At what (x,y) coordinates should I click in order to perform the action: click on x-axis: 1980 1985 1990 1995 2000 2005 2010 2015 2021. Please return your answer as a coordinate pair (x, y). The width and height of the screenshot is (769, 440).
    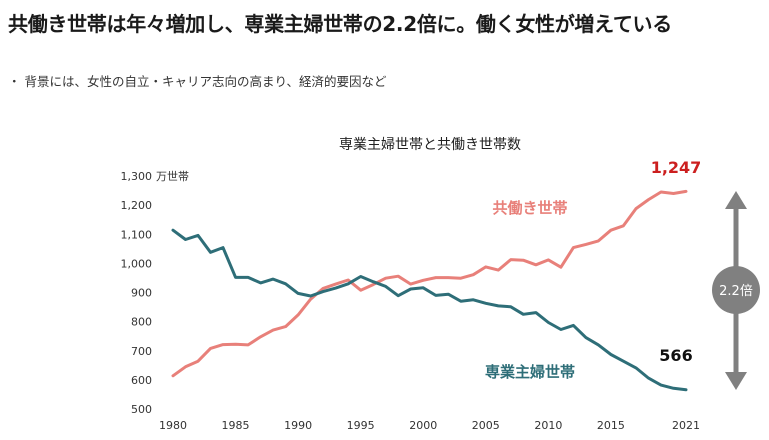
    Looking at the image, I should click on (429, 425).